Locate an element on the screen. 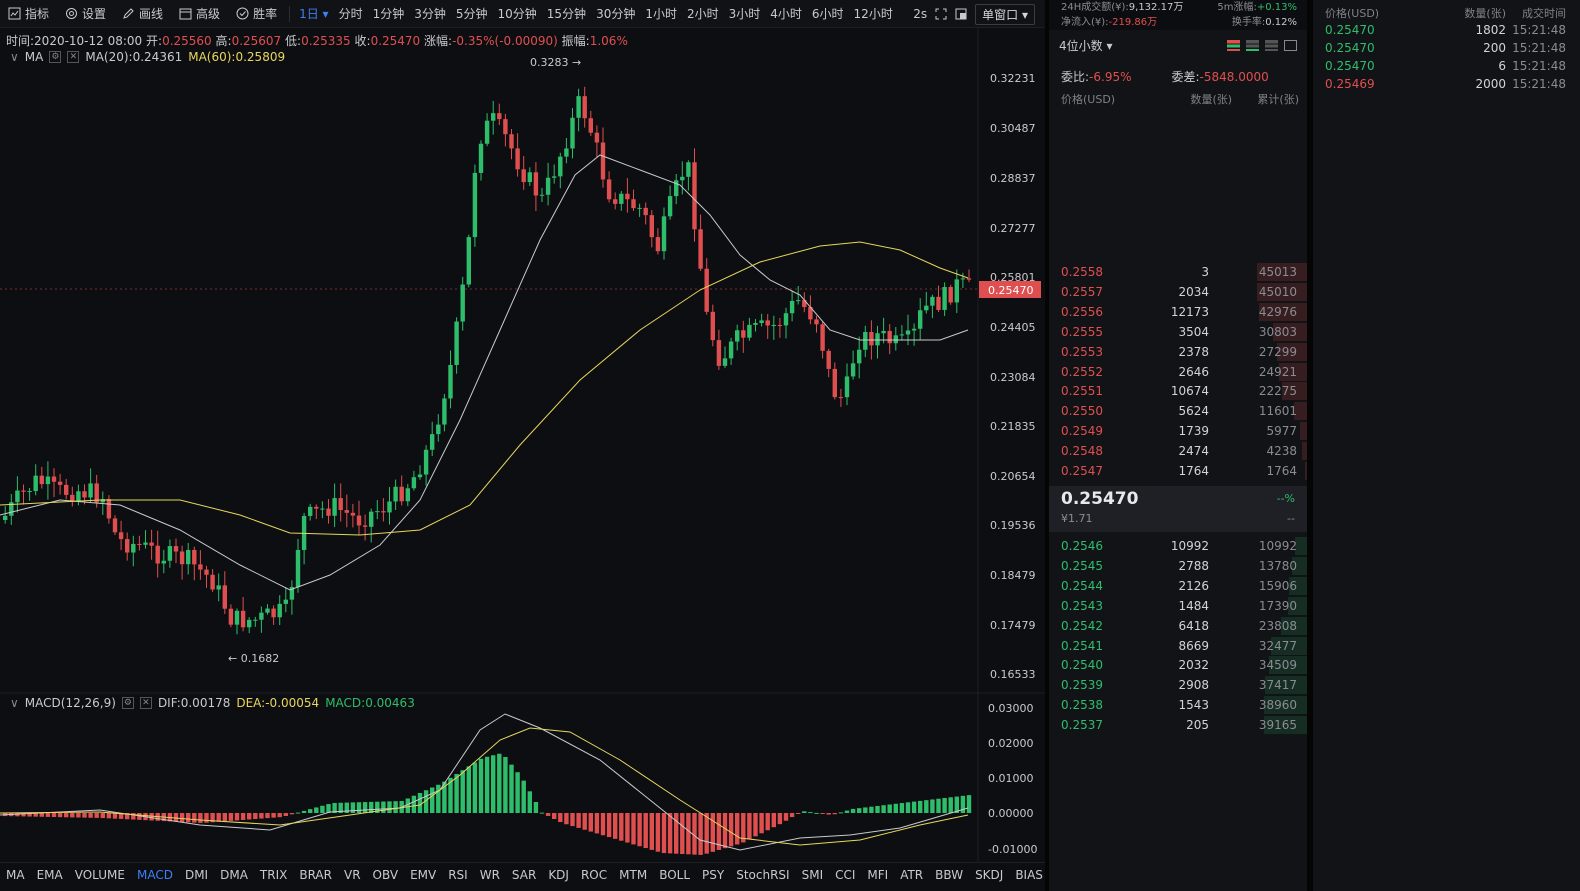  bid-row: 0.2538 1543 38960 is located at coordinates (1178, 705).